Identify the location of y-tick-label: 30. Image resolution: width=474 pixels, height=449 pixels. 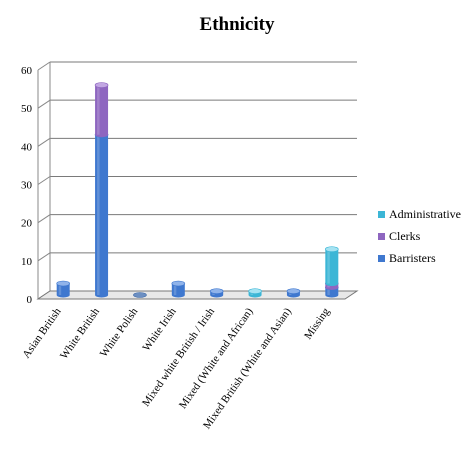
(27, 186).